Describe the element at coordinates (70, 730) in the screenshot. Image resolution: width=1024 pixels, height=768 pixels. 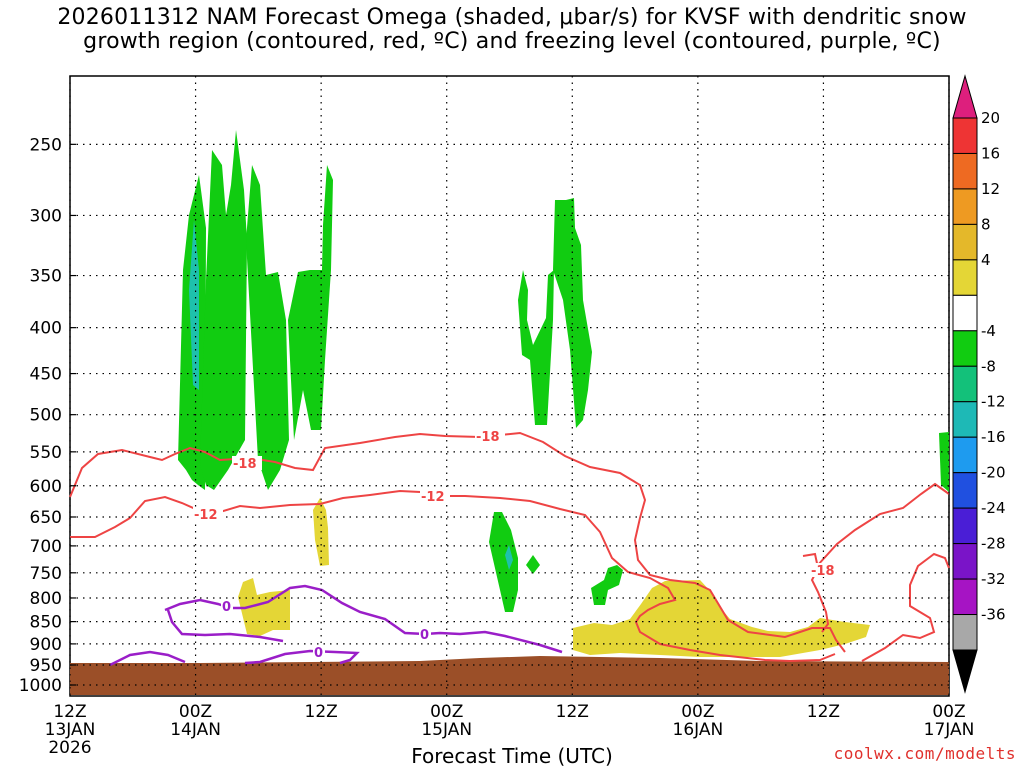
I see `x-tick-label-0-1: 13JAN` at that location.